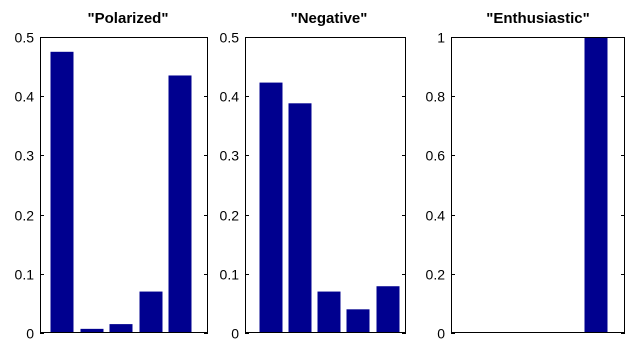 This screenshot has width=625, height=343. I want to click on y-tick-label: 0.6, so click(436, 156).